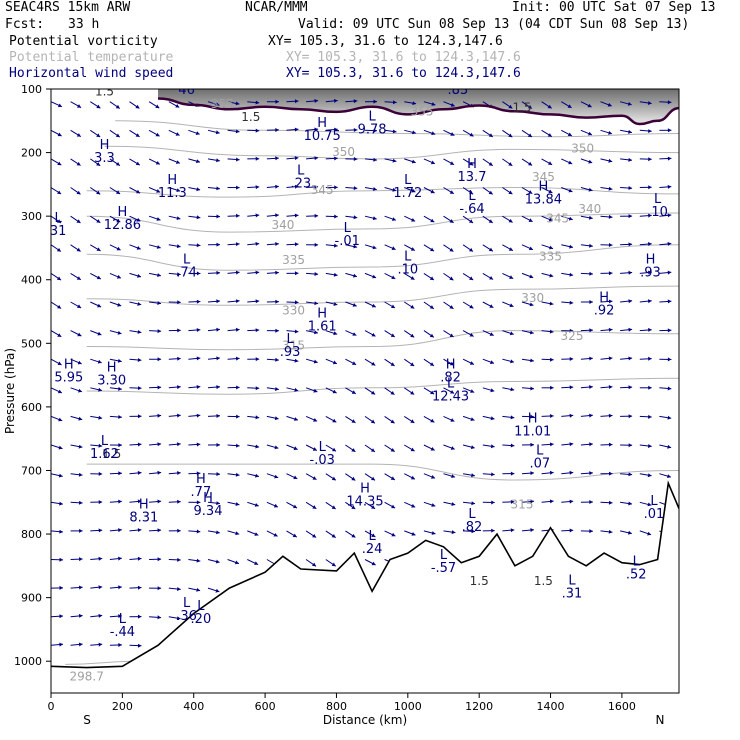  What do you see at coordinates (543, 193) in the screenshot?
I see `extremum-marker: H13.84` at bounding box center [543, 193].